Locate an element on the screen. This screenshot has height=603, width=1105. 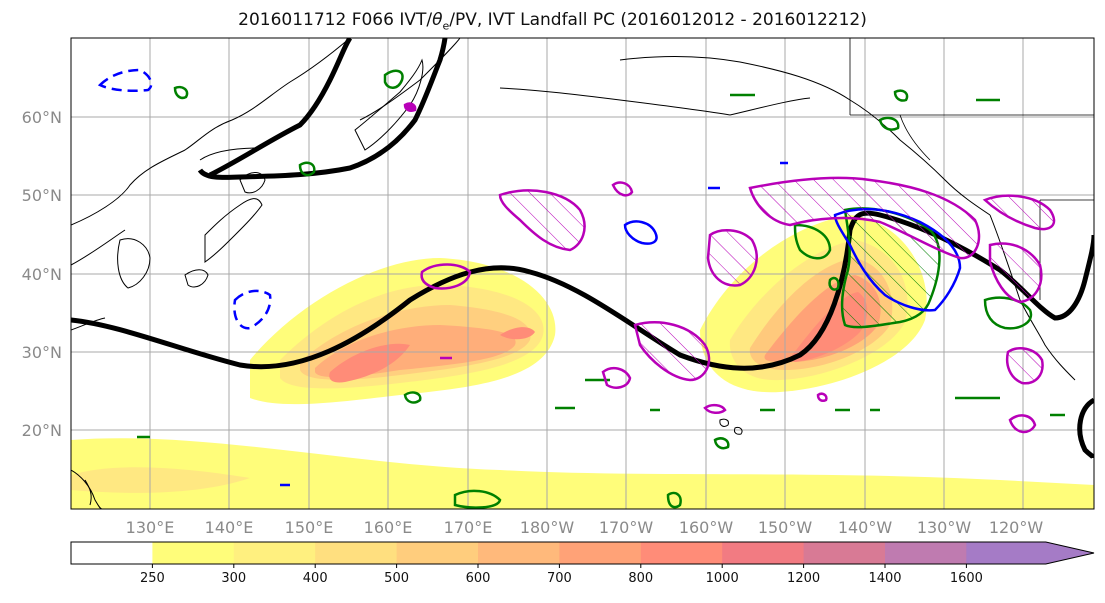
lon-label-140e: 140°E is located at coordinates (229, 527).